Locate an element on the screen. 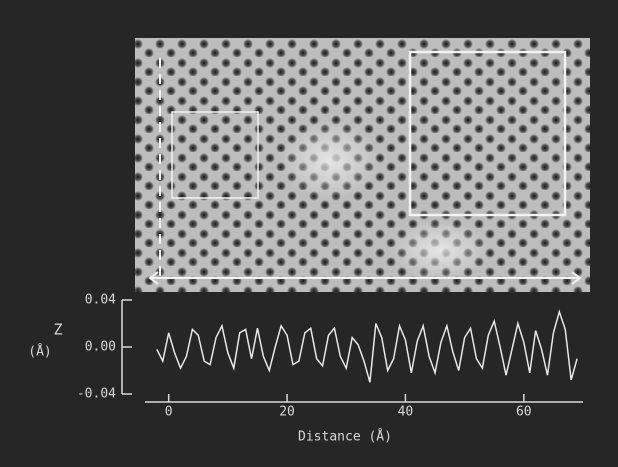 This screenshot has width=618, height=467. x-tick-label: 40 is located at coordinates (406, 412).